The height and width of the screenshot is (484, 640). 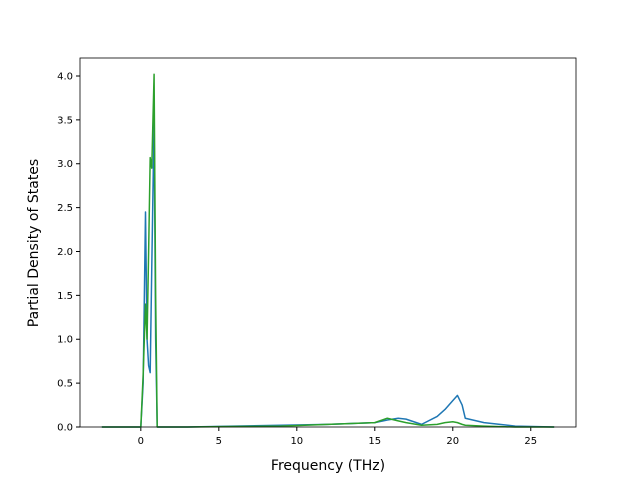 What do you see at coordinates (65, 340) in the screenshot?
I see `y-tick-label: 1.0` at bounding box center [65, 340].